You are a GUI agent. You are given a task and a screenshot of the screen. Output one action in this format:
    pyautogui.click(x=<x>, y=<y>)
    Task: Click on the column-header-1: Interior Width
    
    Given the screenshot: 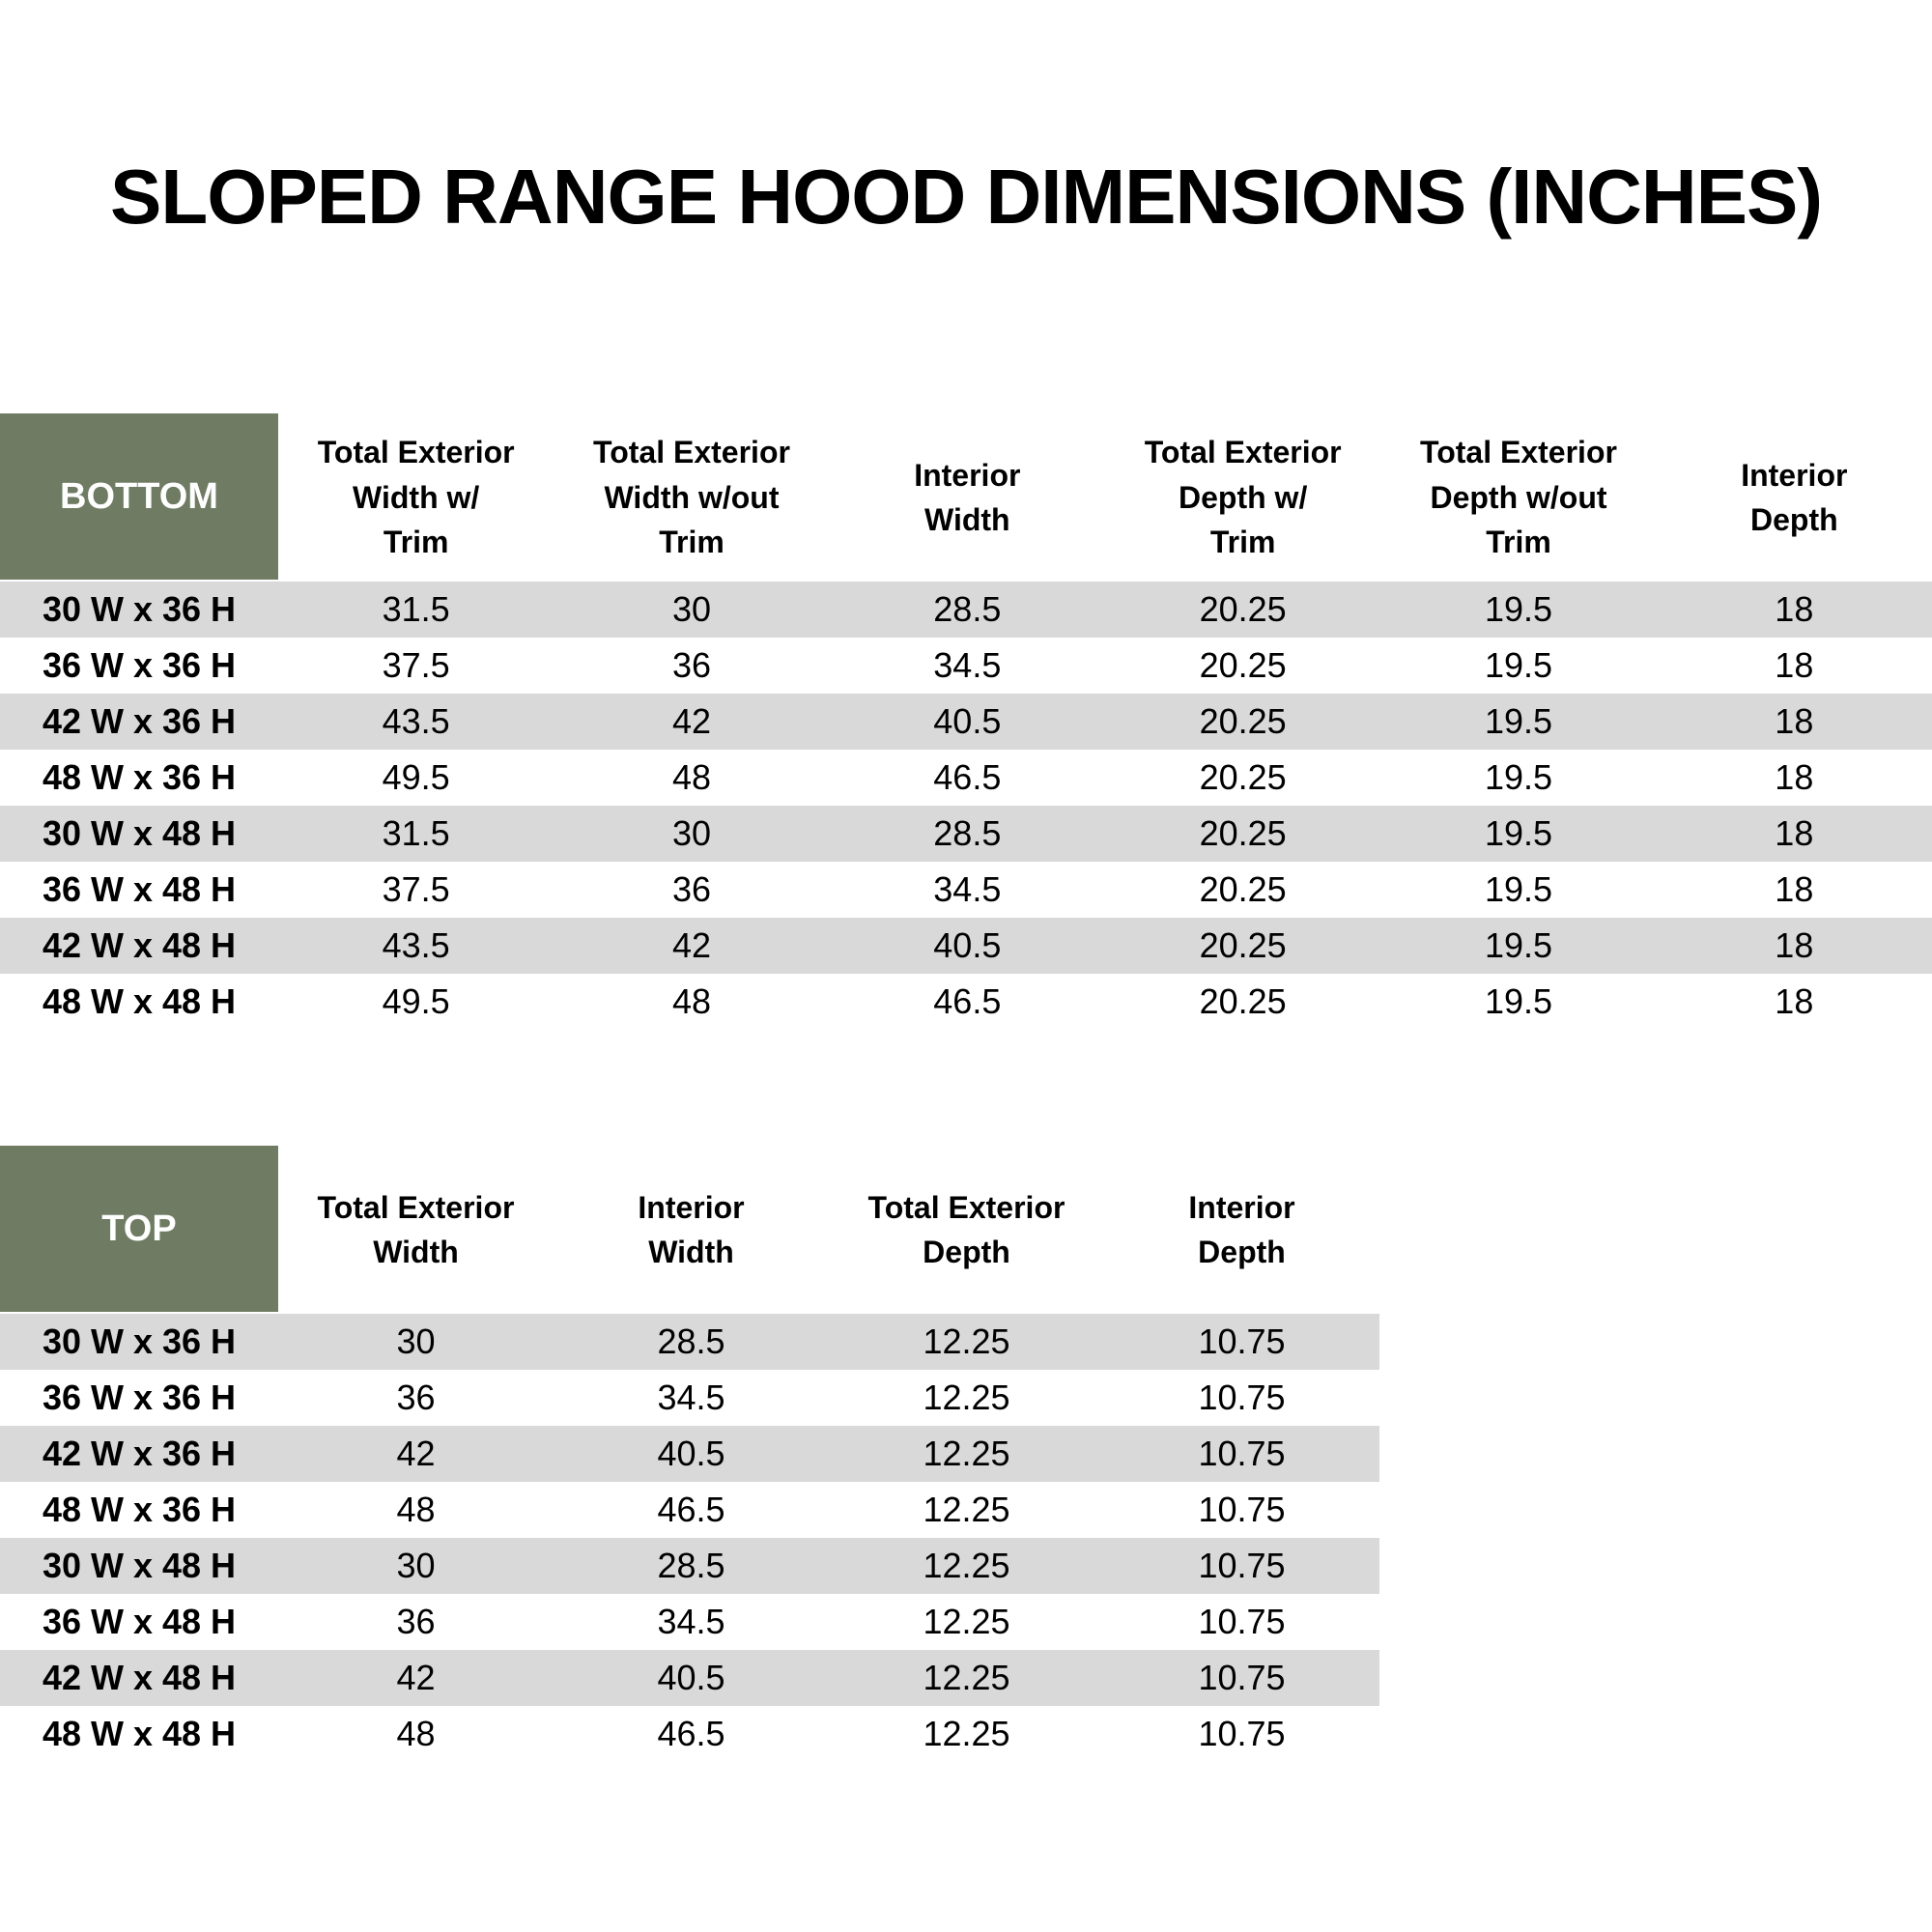 What is the action you would take?
    pyautogui.click(x=691, y=1229)
    